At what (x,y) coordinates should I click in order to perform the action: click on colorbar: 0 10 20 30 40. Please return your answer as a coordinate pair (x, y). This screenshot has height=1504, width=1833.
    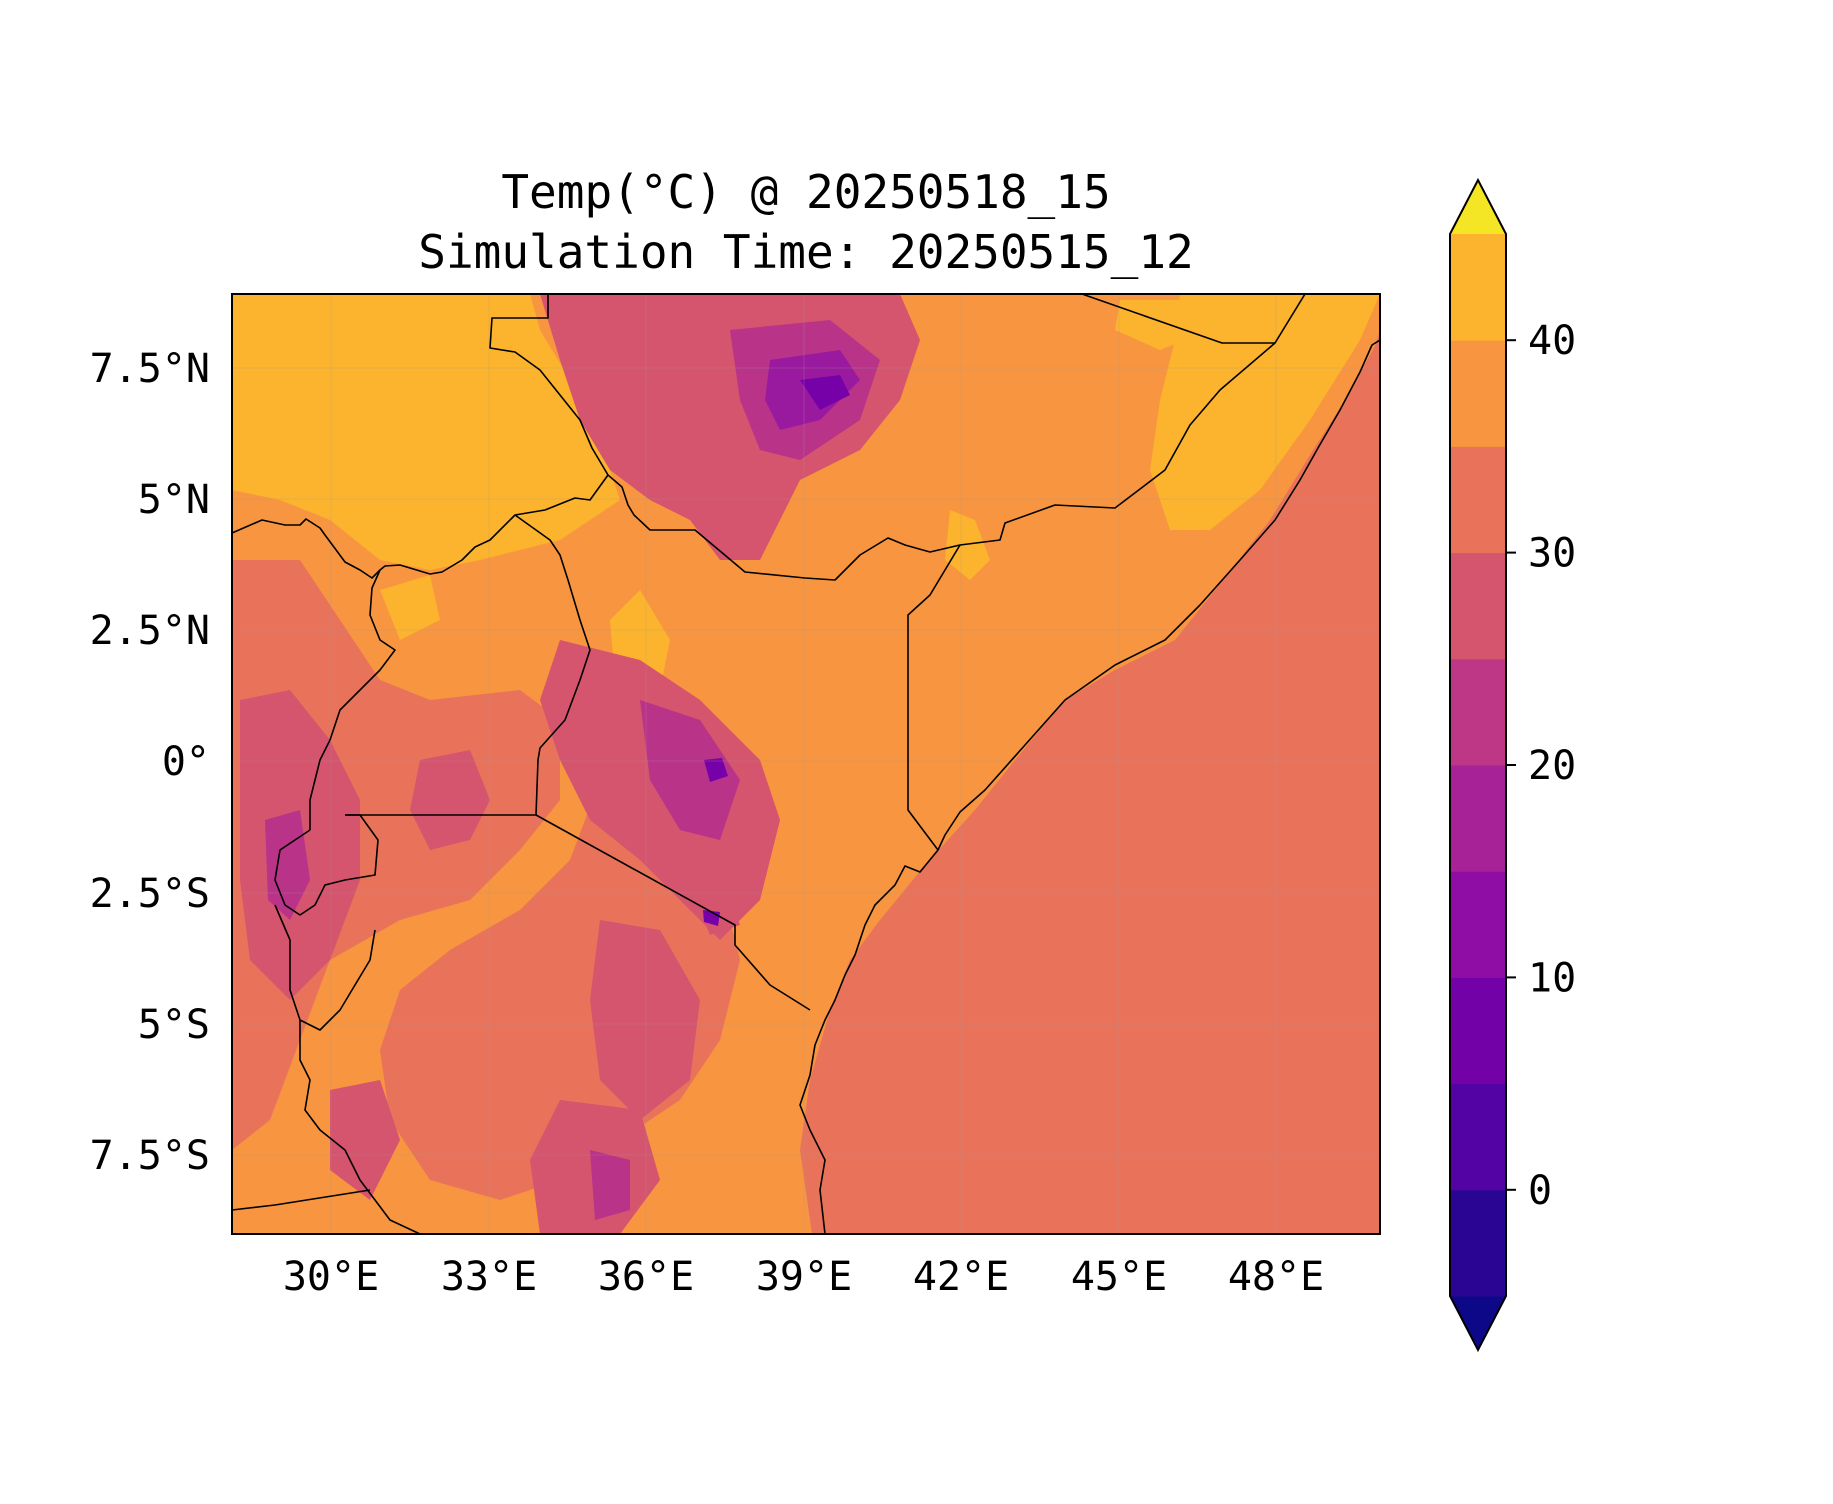
    Looking at the image, I should click on (1512, 765).